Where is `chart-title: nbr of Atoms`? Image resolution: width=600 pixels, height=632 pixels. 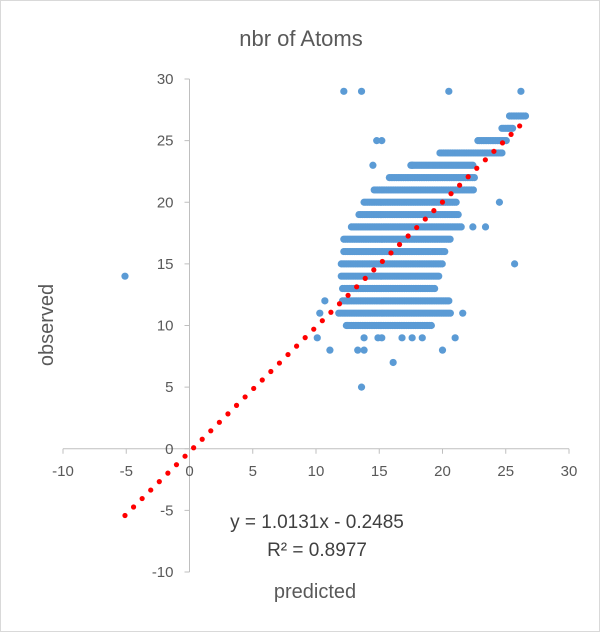
chart-title: nbr of Atoms is located at coordinates (301, 38).